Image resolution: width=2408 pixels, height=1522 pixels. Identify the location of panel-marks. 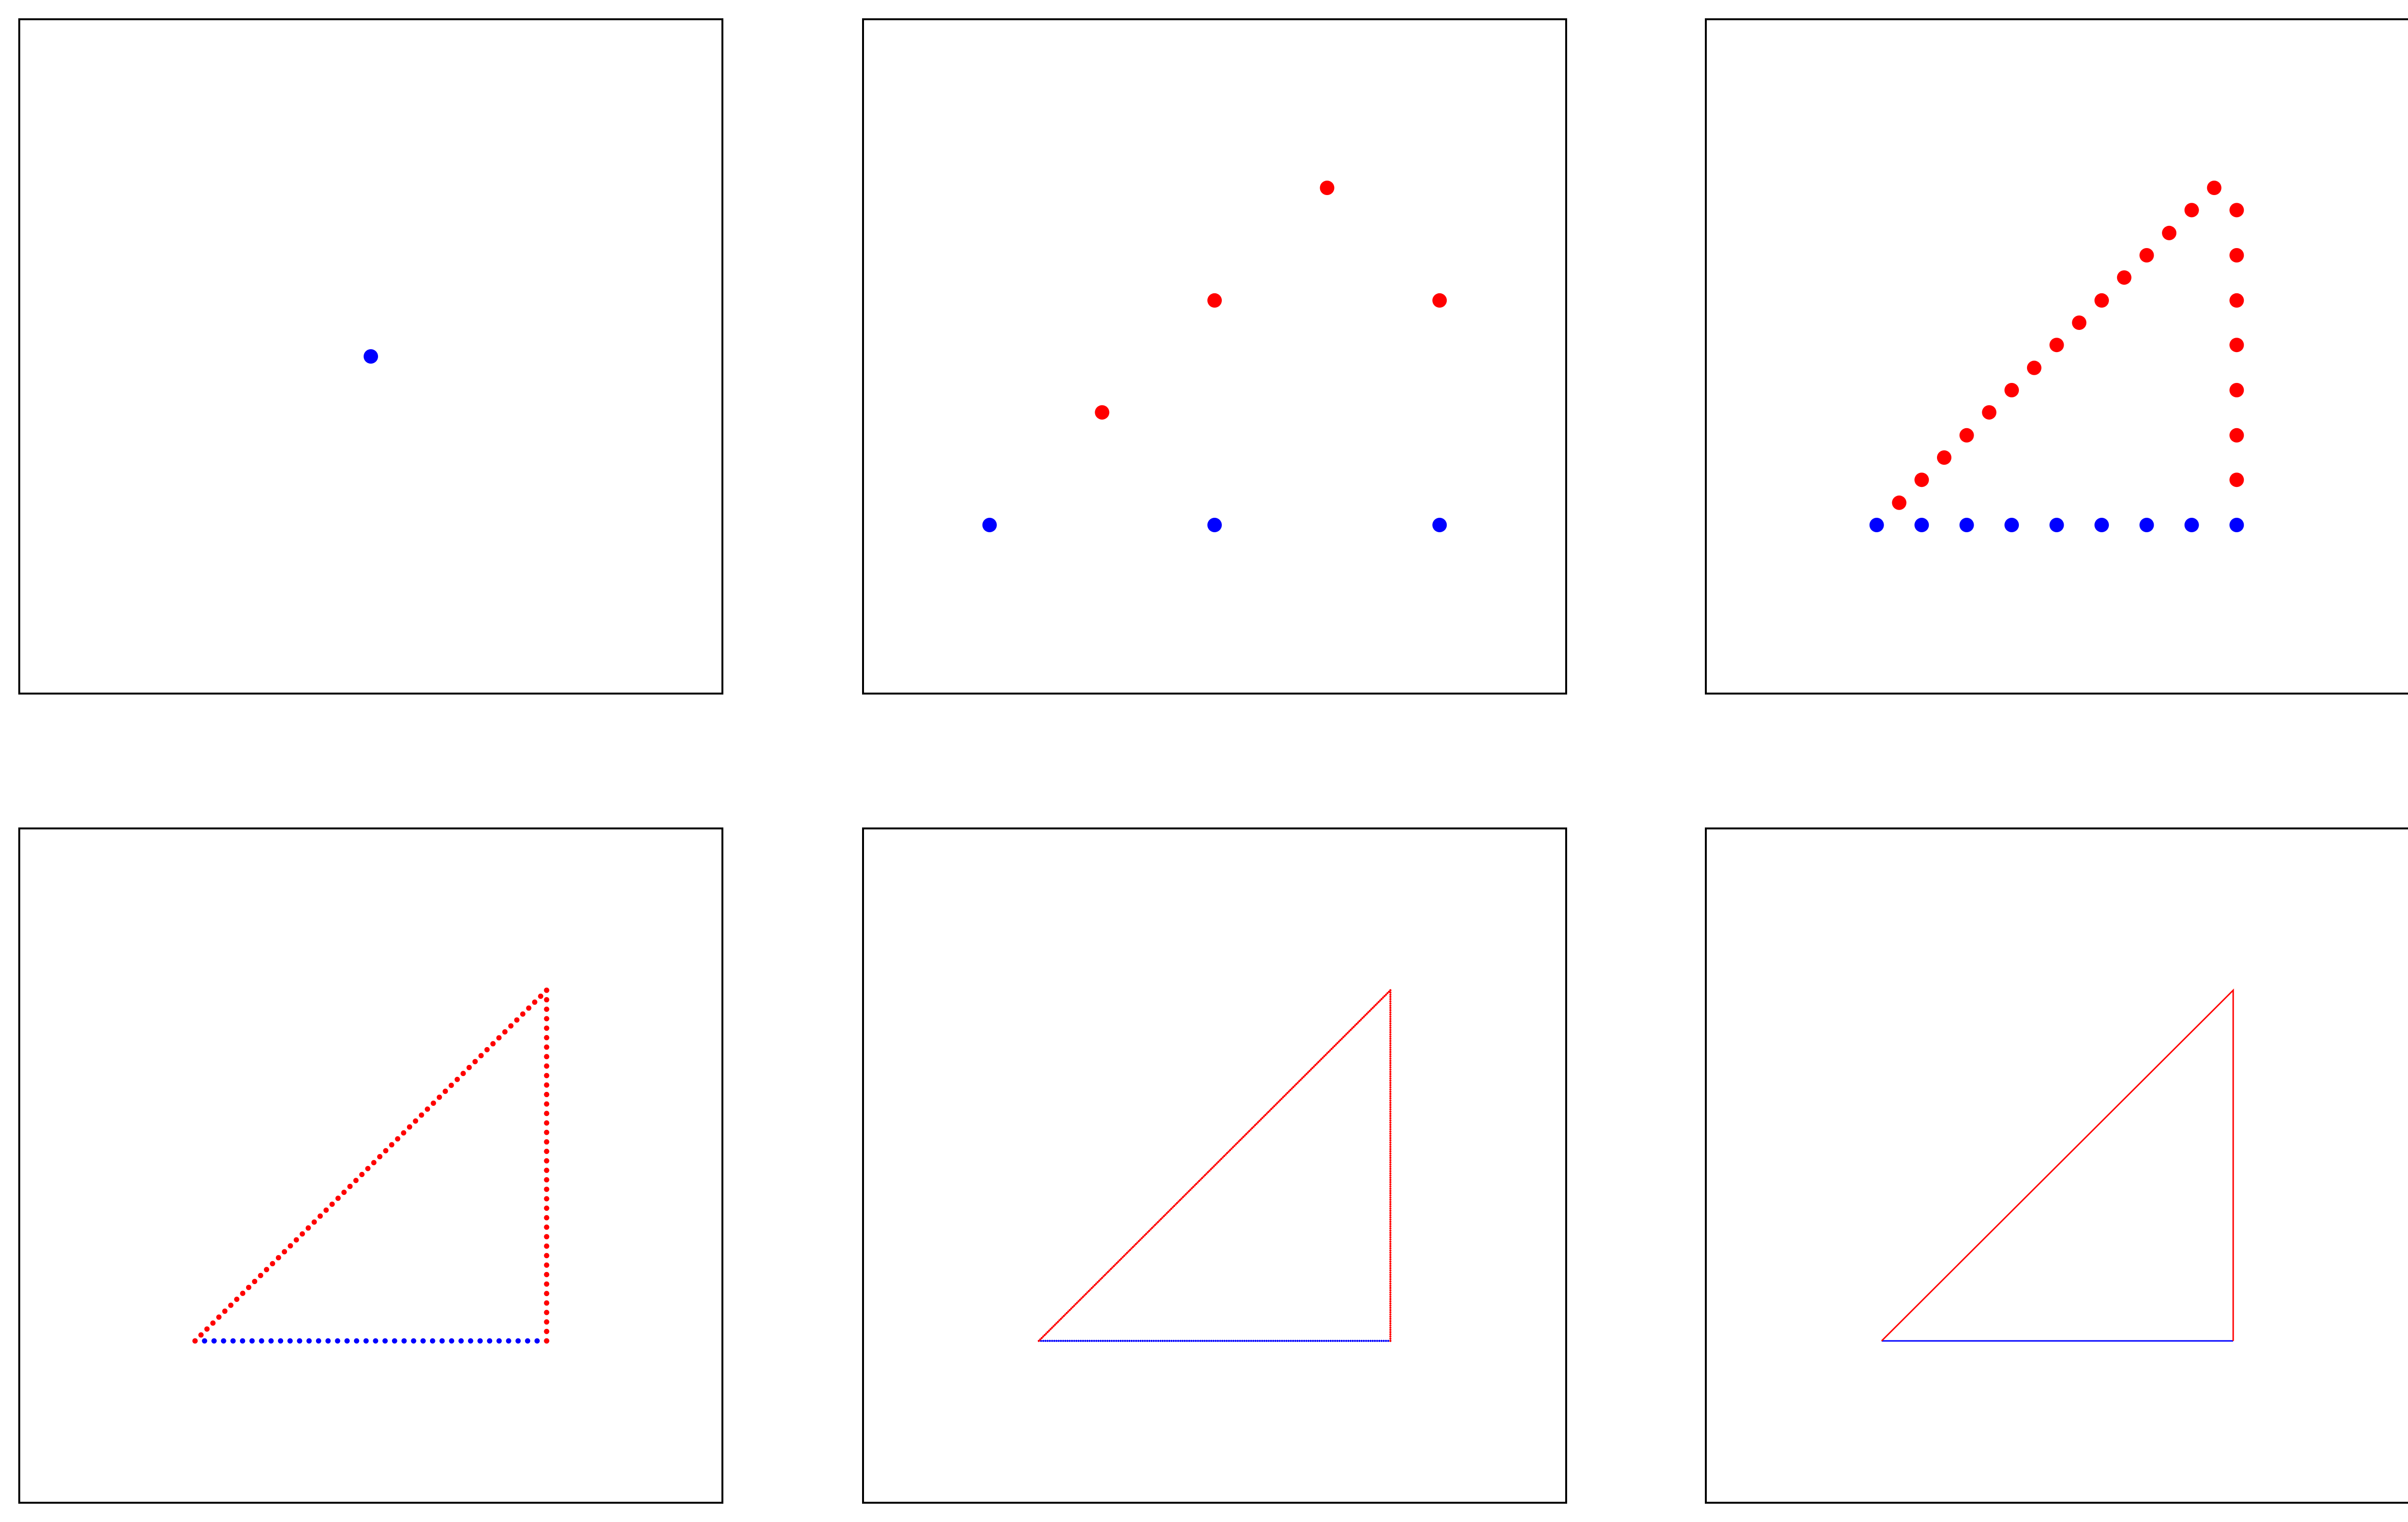
(2056, 356).